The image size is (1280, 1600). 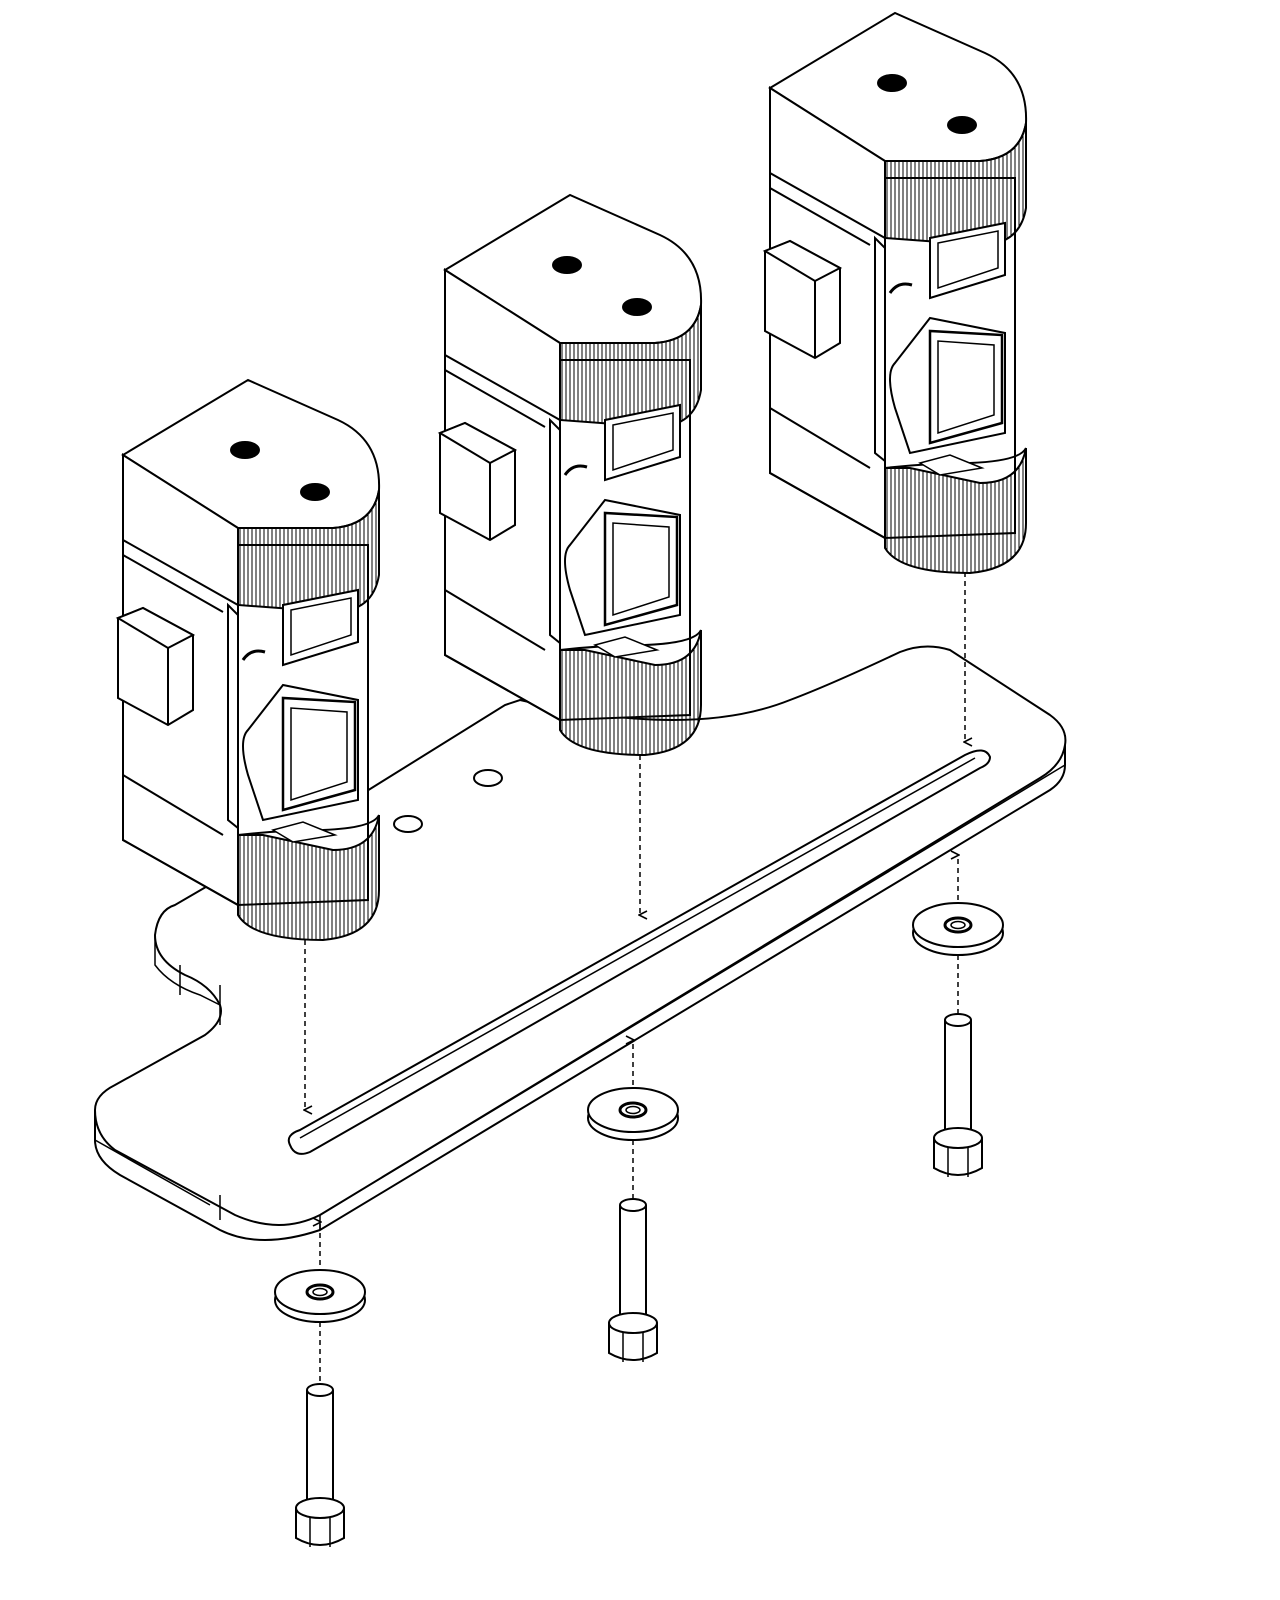 I want to click on holder-block-middle, so click(x=570, y=475).